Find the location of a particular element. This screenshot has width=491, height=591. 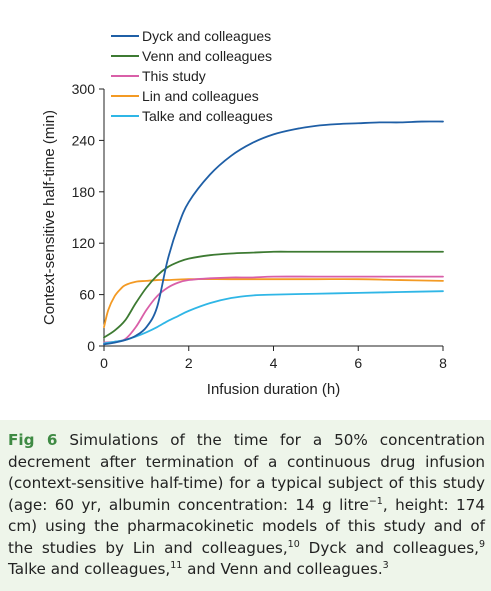

caption-sup-1: −1 is located at coordinates (375, 501).